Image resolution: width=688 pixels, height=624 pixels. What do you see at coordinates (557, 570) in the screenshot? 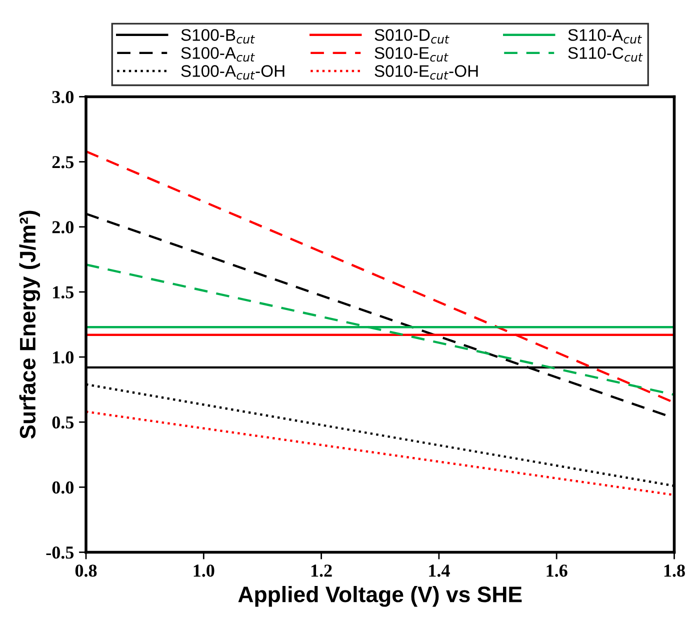
I see `x-tick-label: 1.6` at bounding box center [557, 570].